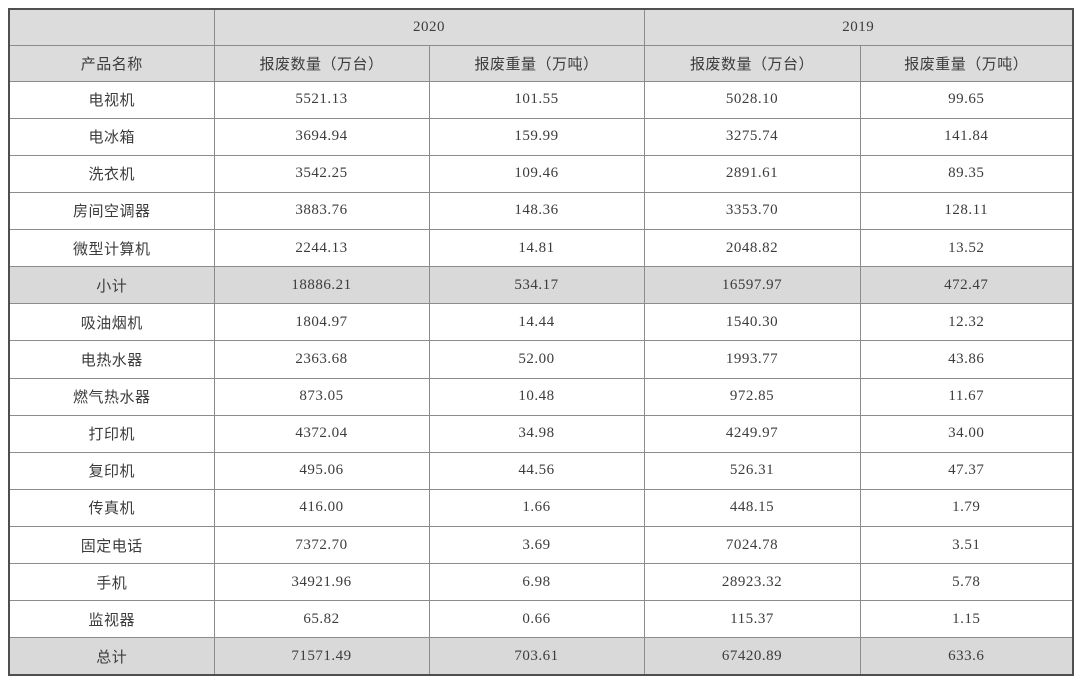 This screenshot has height=683, width=1080. What do you see at coordinates (752, 545) in the screenshot?
I see `value-cell: 7024.78` at bounding box center [752, 545].